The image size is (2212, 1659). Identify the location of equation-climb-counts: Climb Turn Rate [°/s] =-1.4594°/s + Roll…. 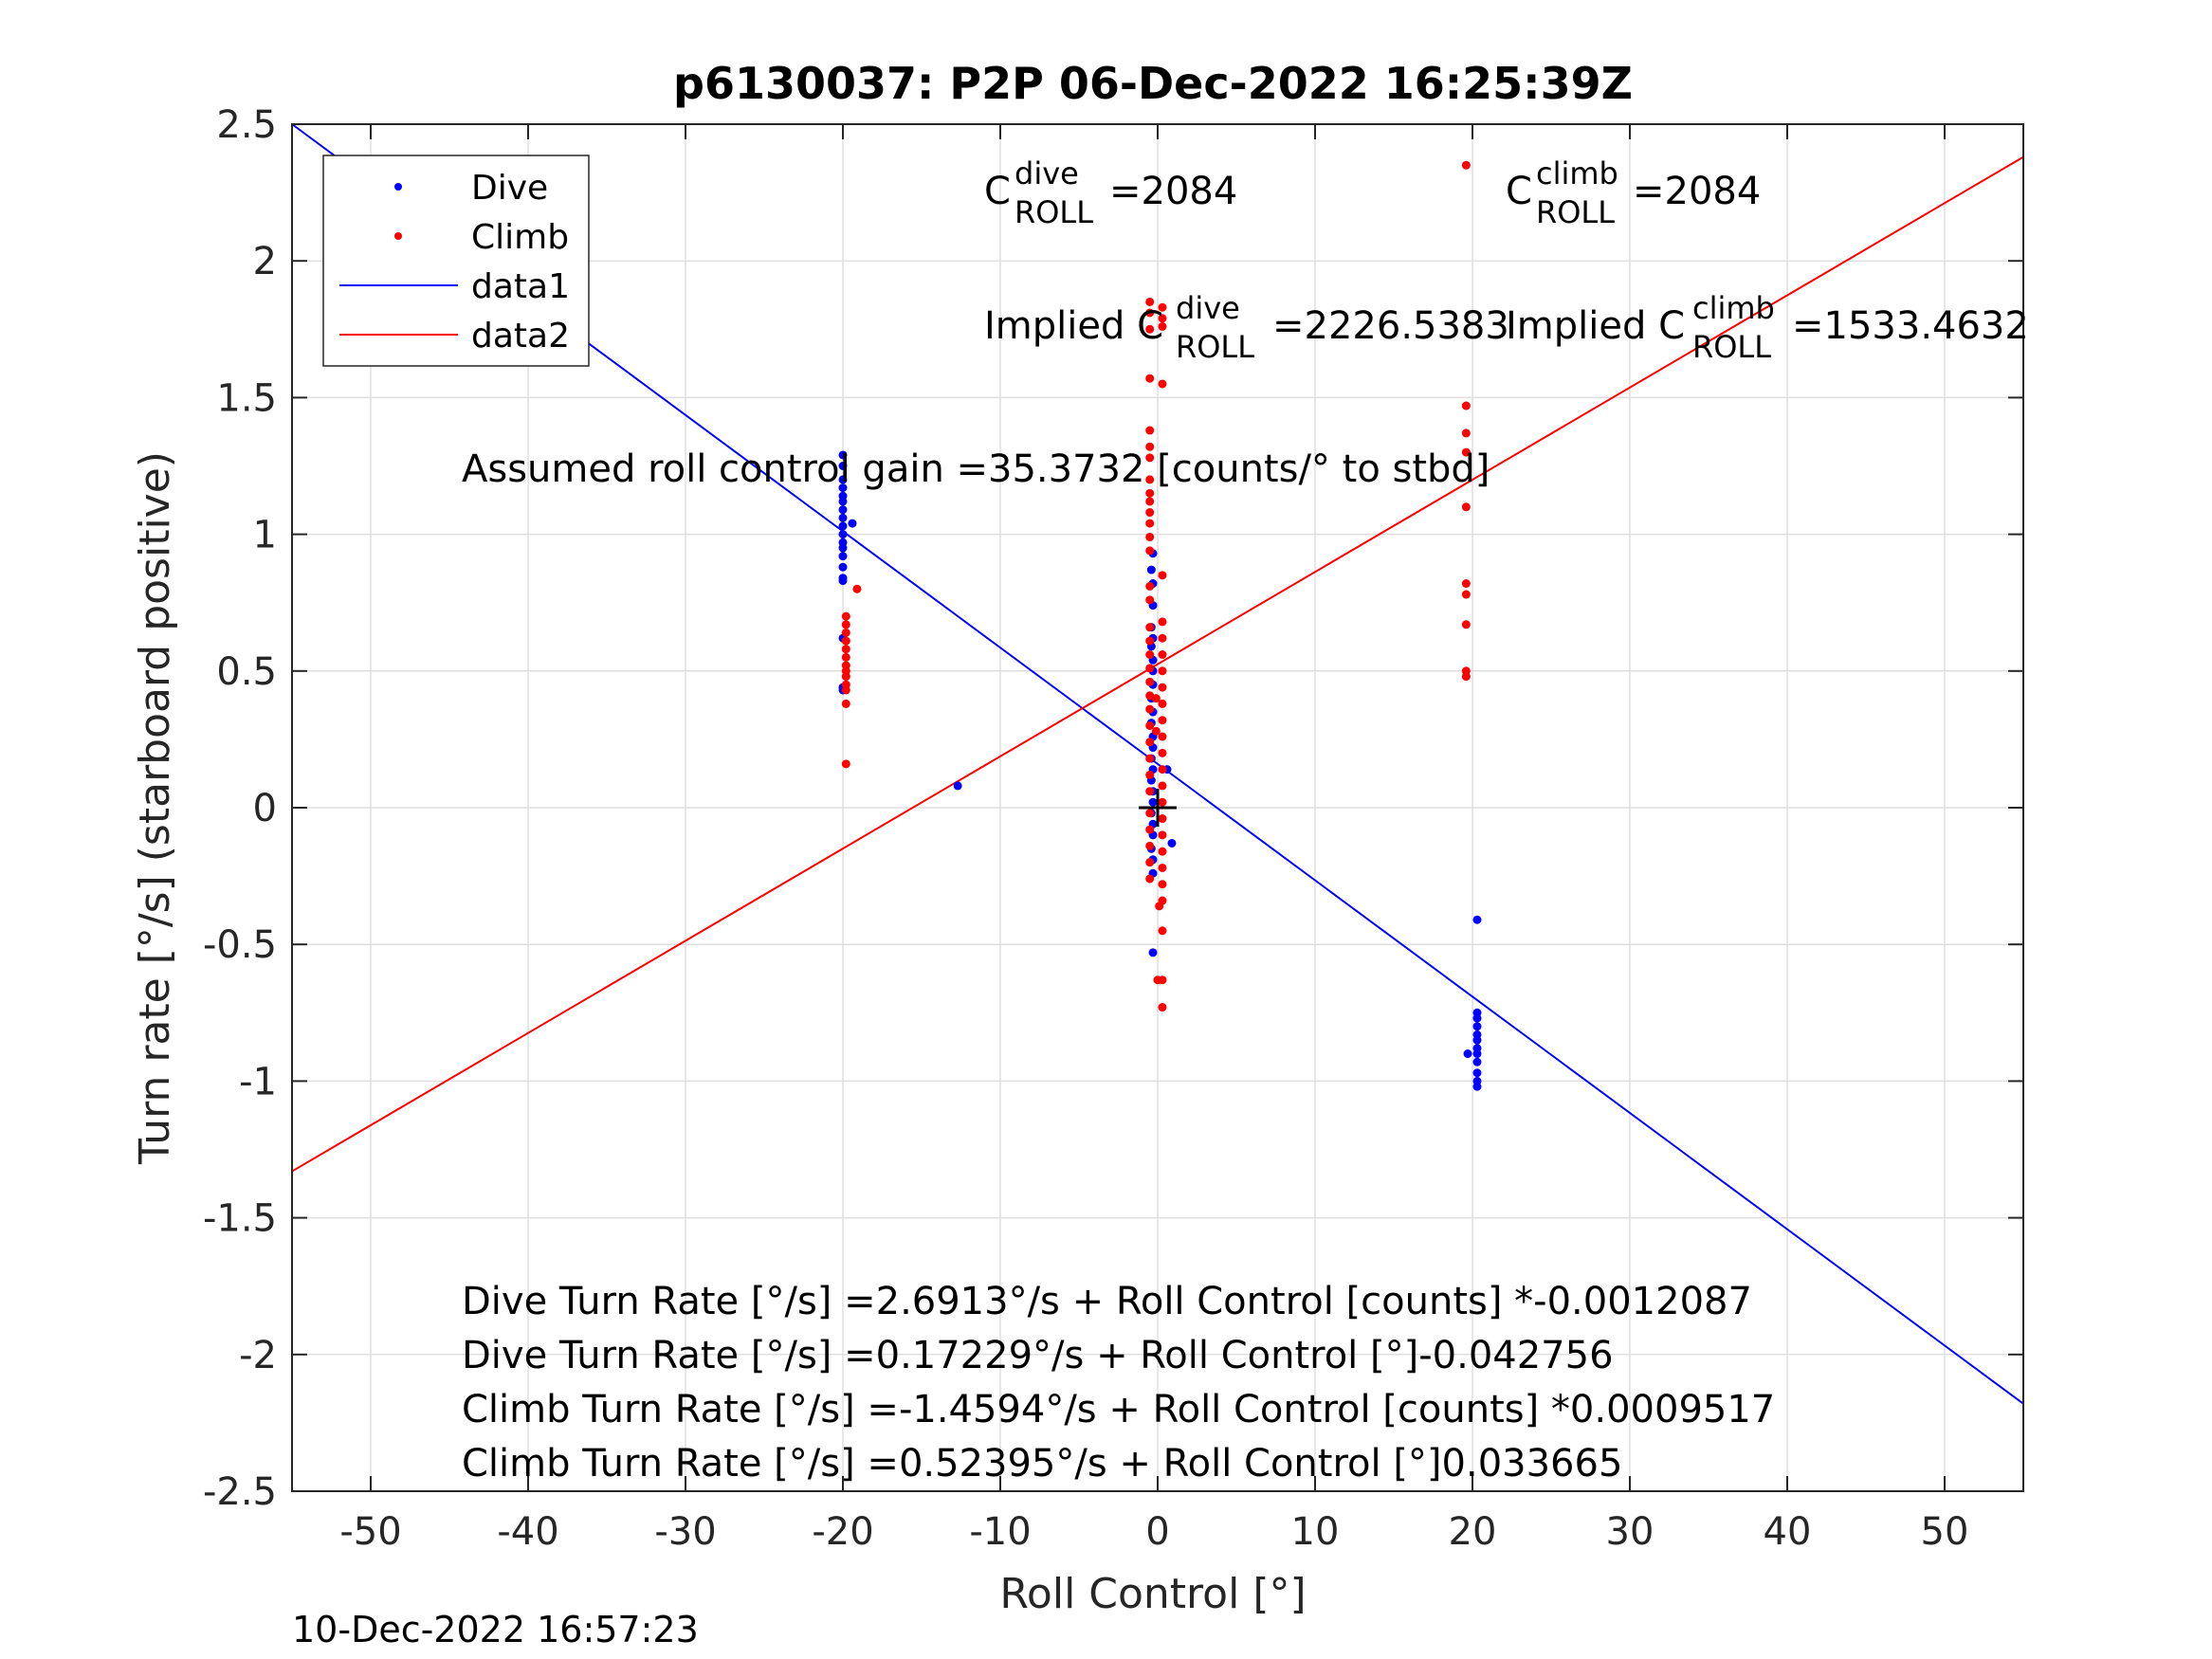
(1118, 1409).